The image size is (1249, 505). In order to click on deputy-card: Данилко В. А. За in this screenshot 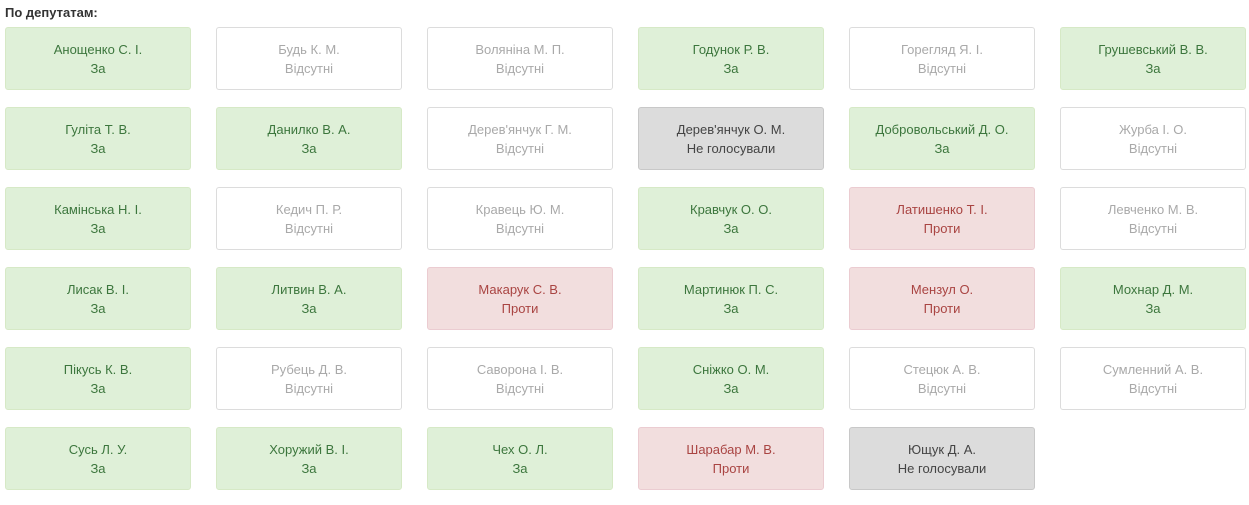, I will do `click(309, 138)`.